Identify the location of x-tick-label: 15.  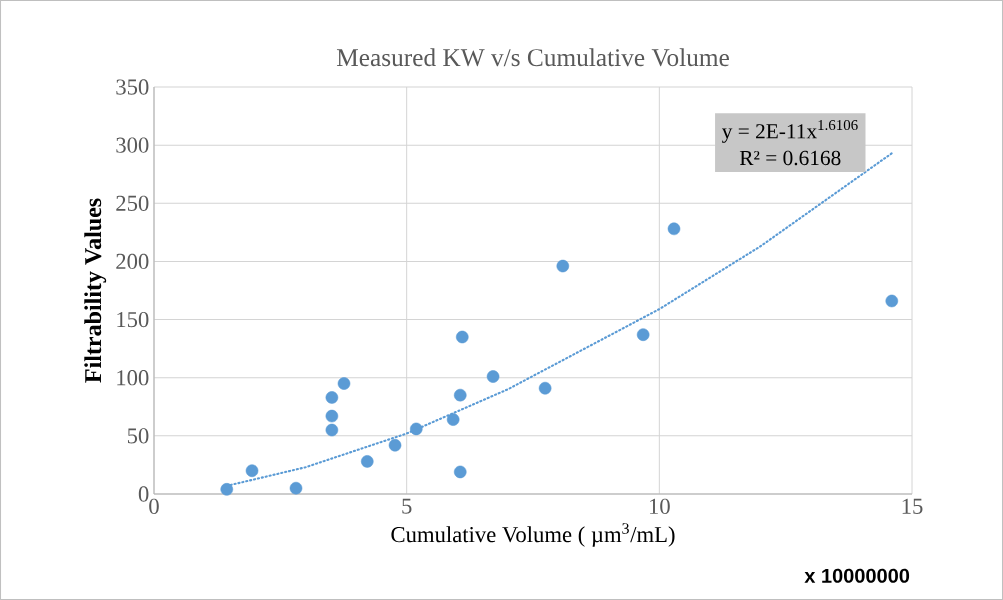
(912, 506).